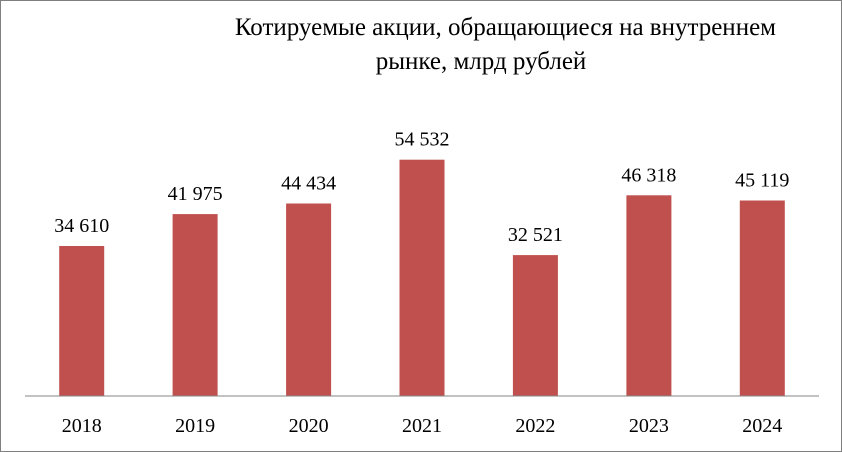 The width and height of the screenshot is (842, 452). Describe the element at coordinates (82, 321) in the screenshot. I see `bar-2018` at that location.